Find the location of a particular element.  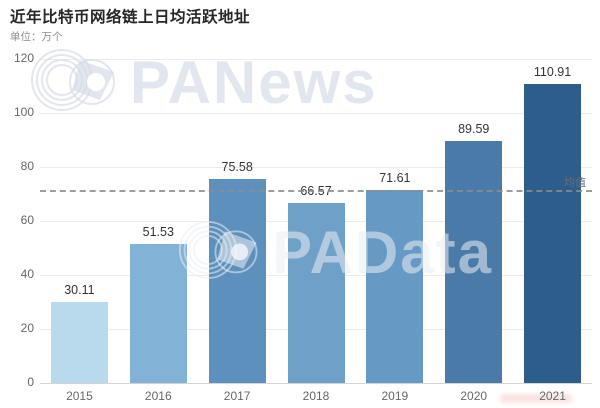

x-axis-tick-2016: 2016 is located at coordinates (158, 396).